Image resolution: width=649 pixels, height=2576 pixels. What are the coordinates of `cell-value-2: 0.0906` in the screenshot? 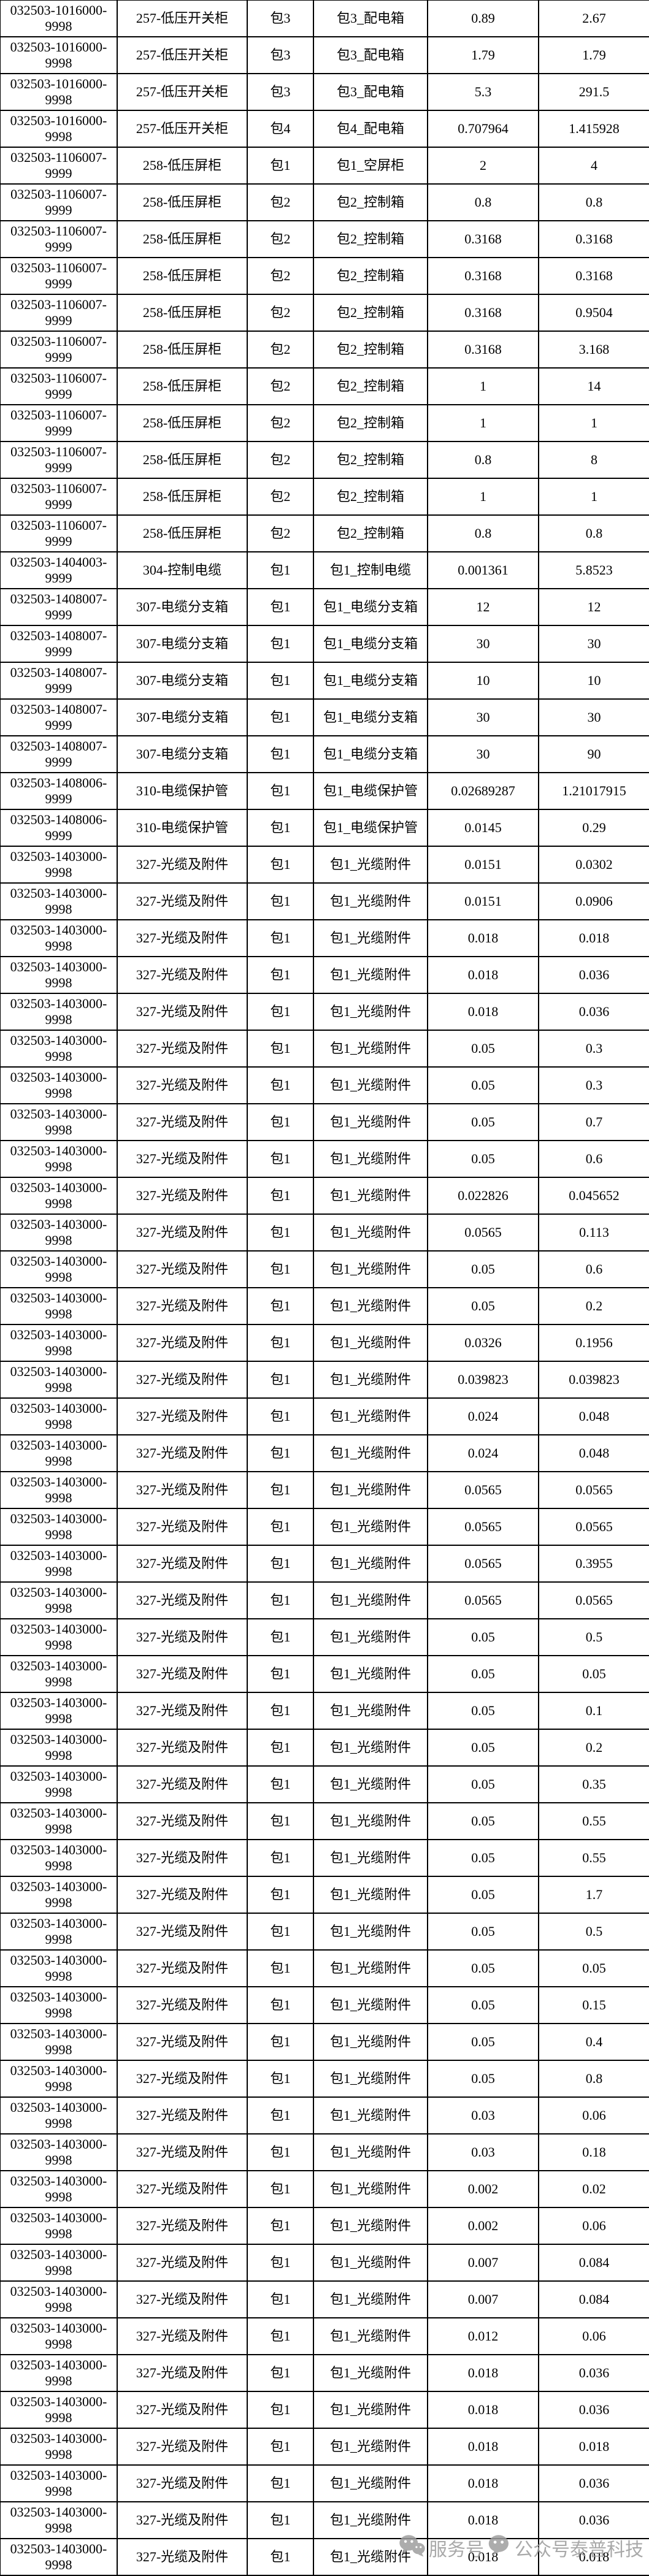 It's located at (593, 901).